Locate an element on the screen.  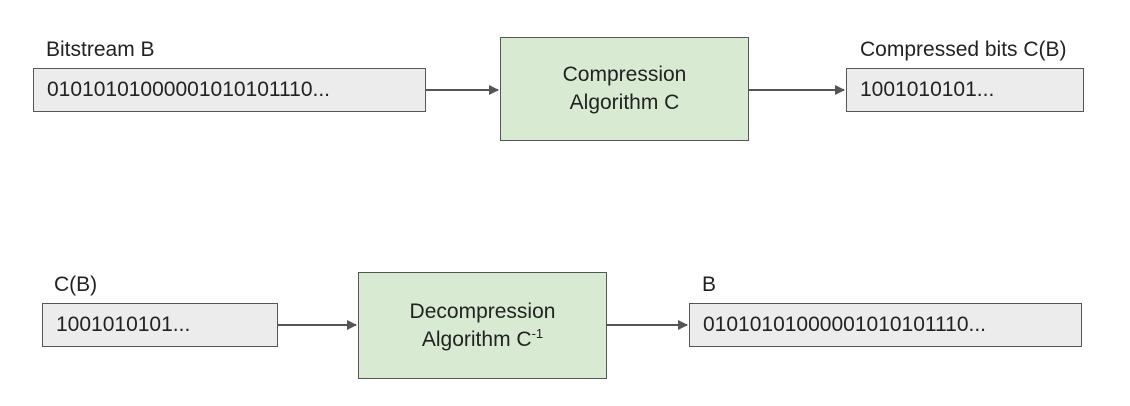
compressed-bits-label: Compressed bits C(B) is located at coordinates (963, 49).